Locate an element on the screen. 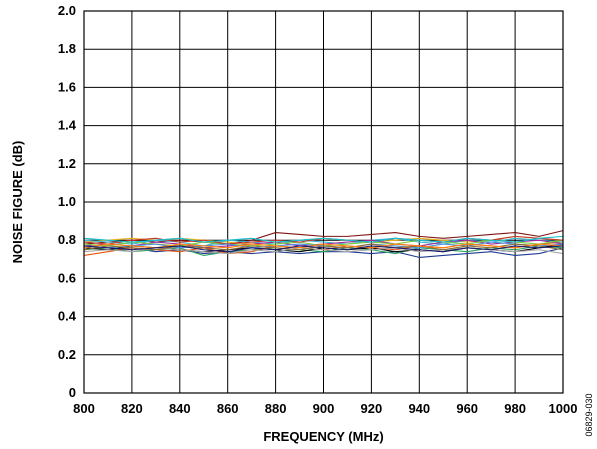 The height and width of the screenshot is (449, 597). y-tick-label: 1.6 is located at coordinates (67, 86).